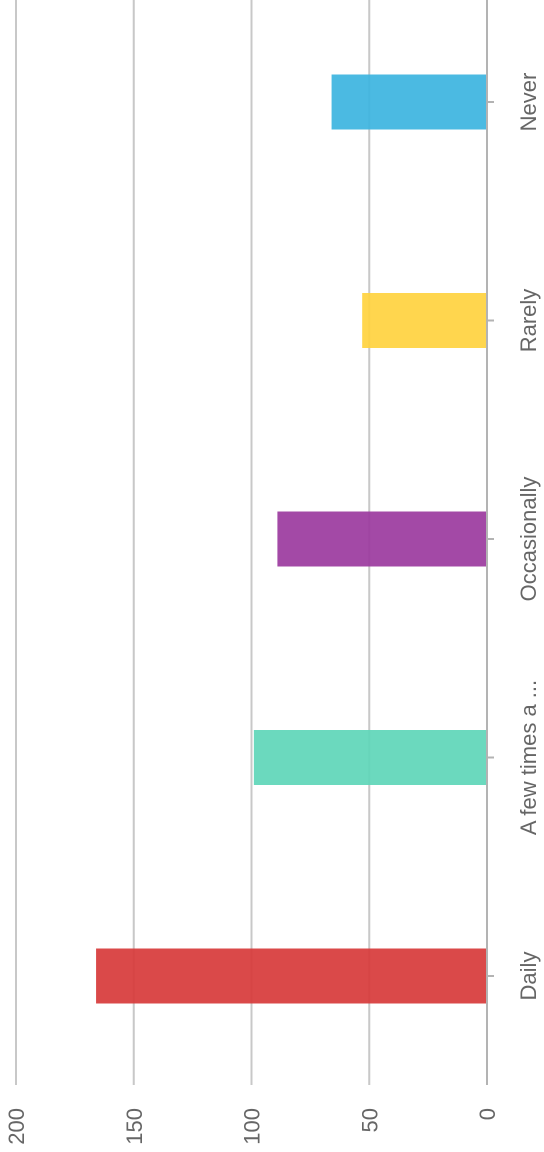  I want to click on tick-label-0: 0, so click(487, 1114).